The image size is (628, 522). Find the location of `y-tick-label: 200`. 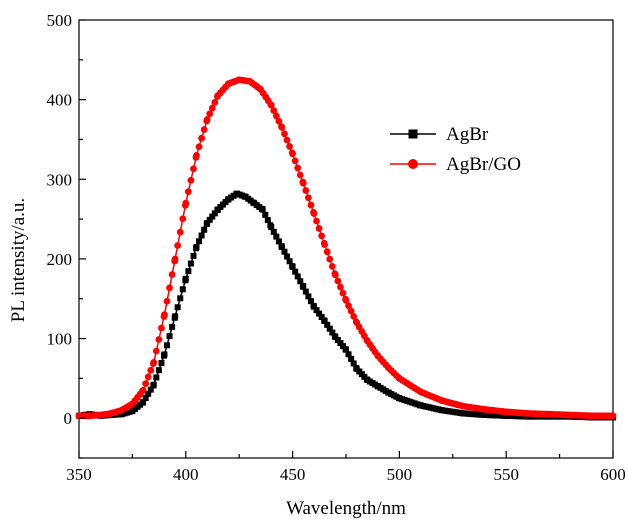

y-tick-label: 200 is located at coordinates (60, 259).